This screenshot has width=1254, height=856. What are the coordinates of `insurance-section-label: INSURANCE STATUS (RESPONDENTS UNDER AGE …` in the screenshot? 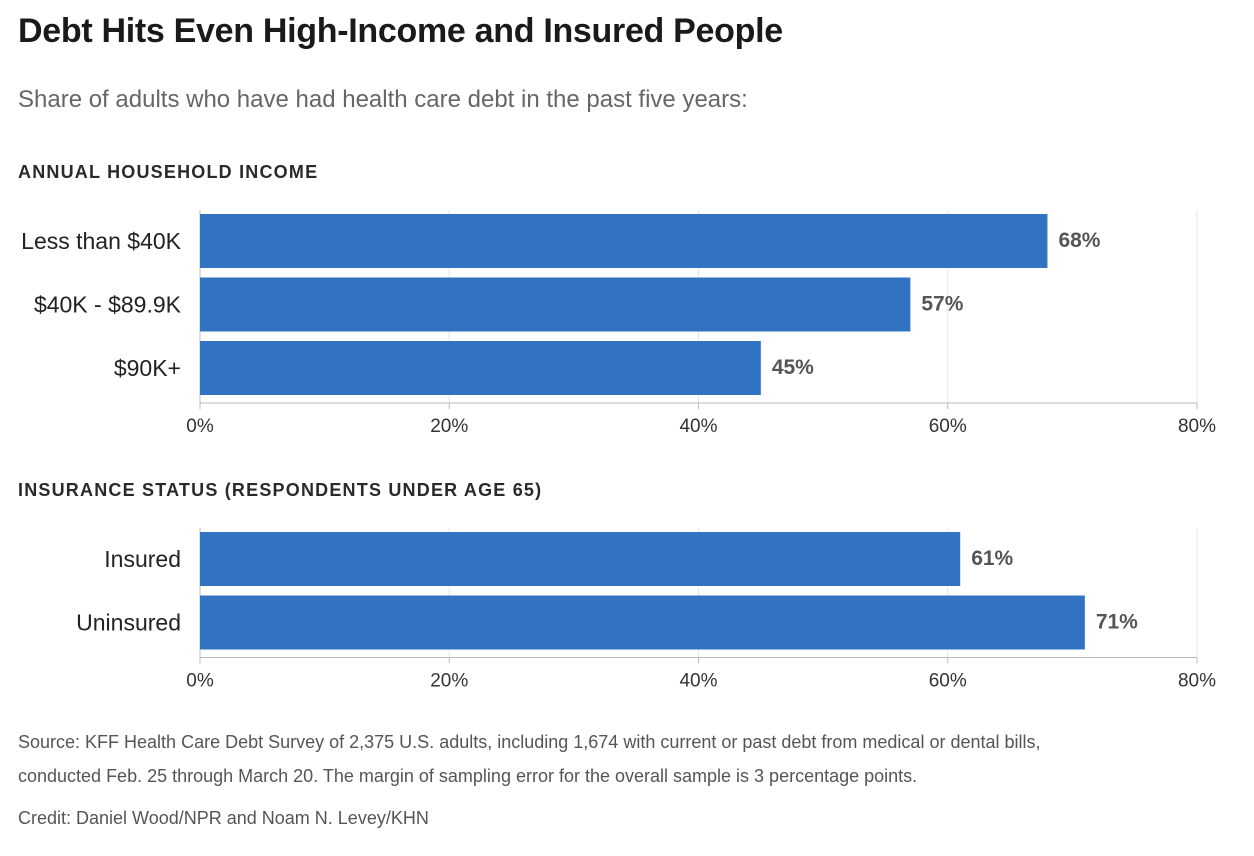 It's located at (280, 490).